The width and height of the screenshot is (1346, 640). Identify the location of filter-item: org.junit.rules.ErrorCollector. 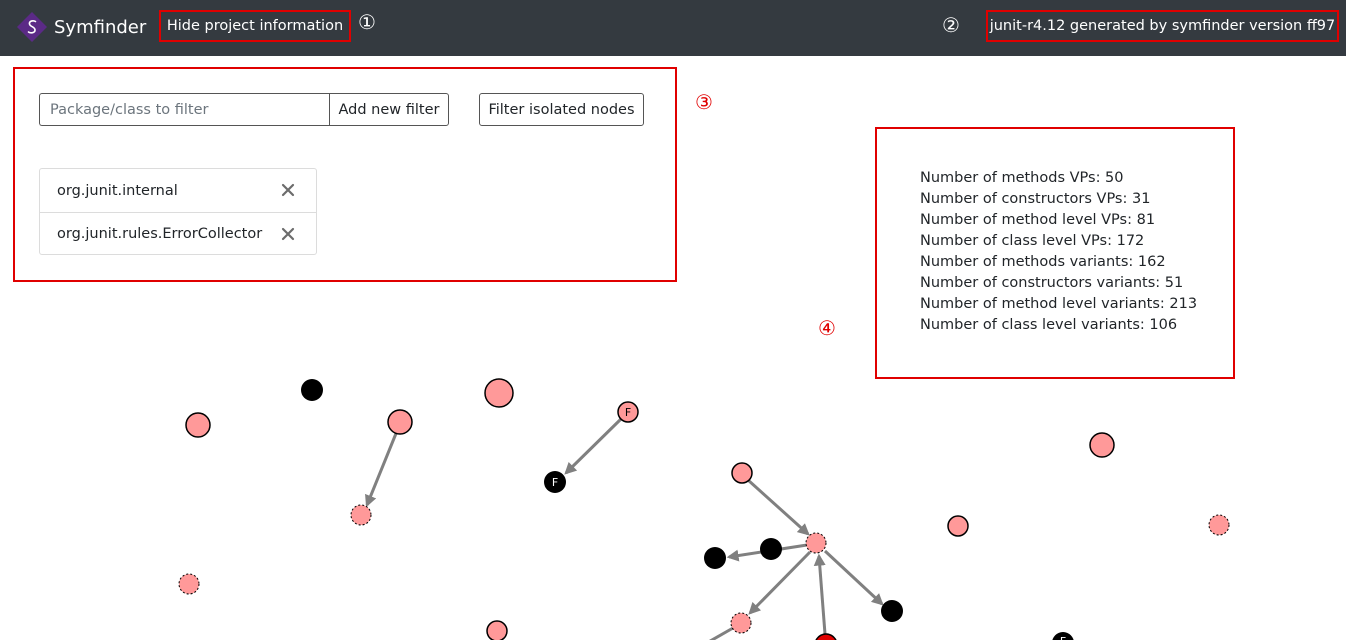
(178, 233).